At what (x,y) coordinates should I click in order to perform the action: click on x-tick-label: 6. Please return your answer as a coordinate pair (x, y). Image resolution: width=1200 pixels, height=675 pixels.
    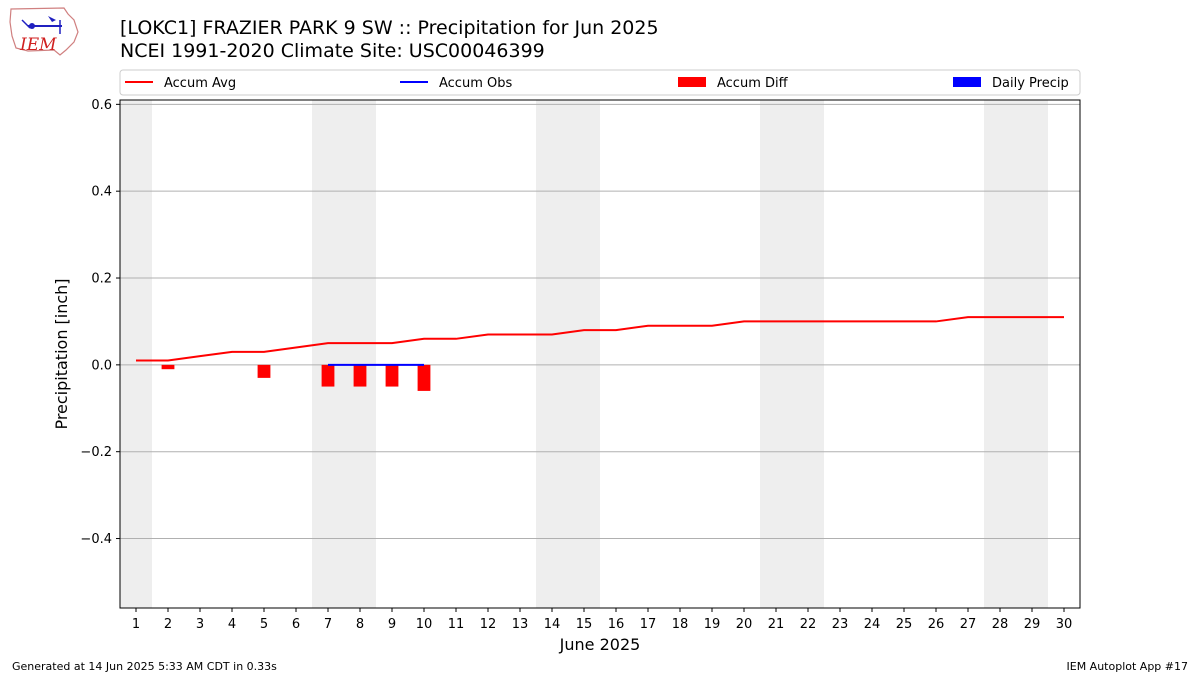
    Looking at the image, I should click on (296, 624).